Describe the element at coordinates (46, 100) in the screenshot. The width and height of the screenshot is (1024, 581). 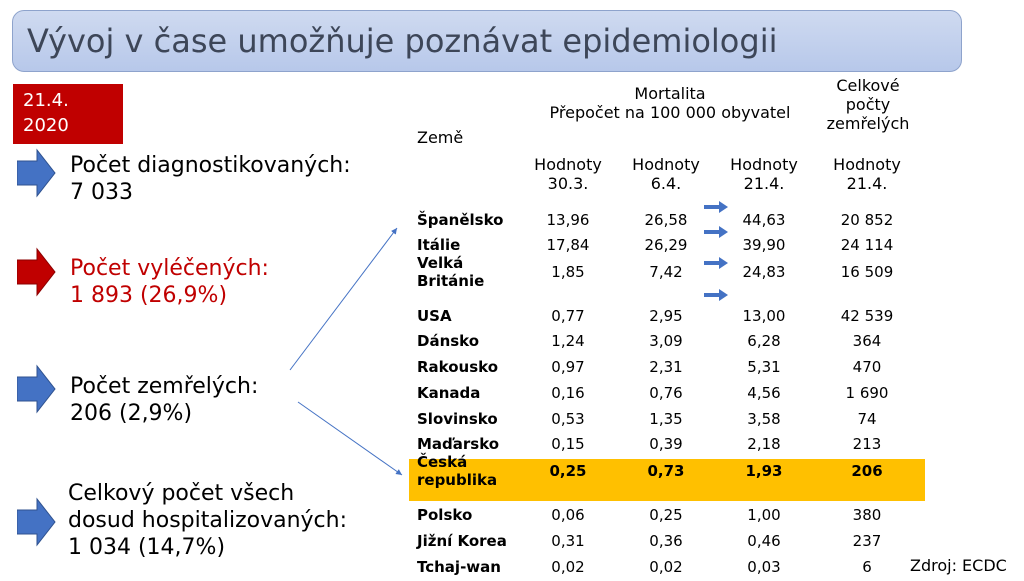
I see `date-line1: 21.4.` at that location.